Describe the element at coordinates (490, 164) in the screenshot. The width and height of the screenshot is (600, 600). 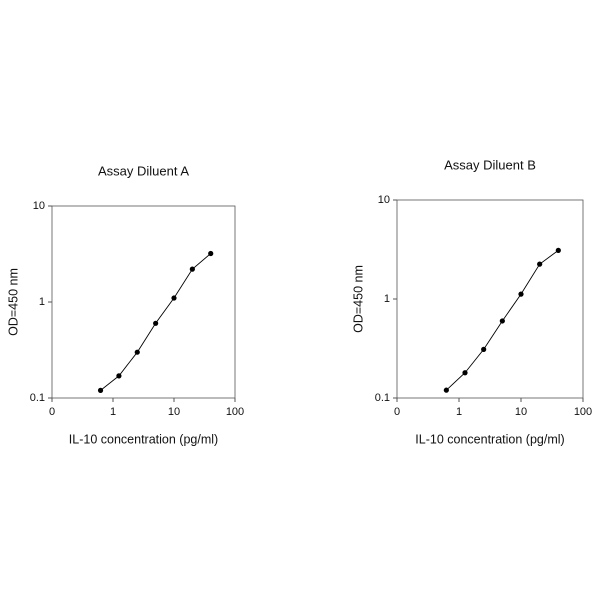
I see `chart-title: Assay Diluent B` at that location.